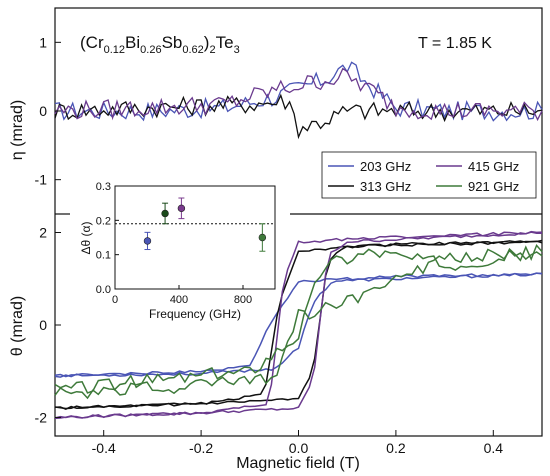  I want to click on x-tick-label: 0.0, so click(299, 448).